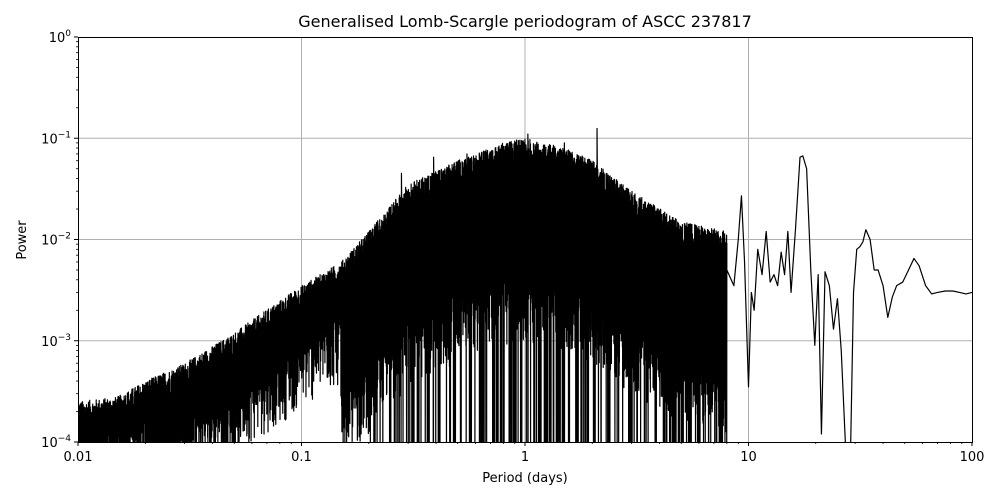  Describe the element at coordinates (78, 457) in the screenshot. I see `x-tick-label: 0.01` at that location.